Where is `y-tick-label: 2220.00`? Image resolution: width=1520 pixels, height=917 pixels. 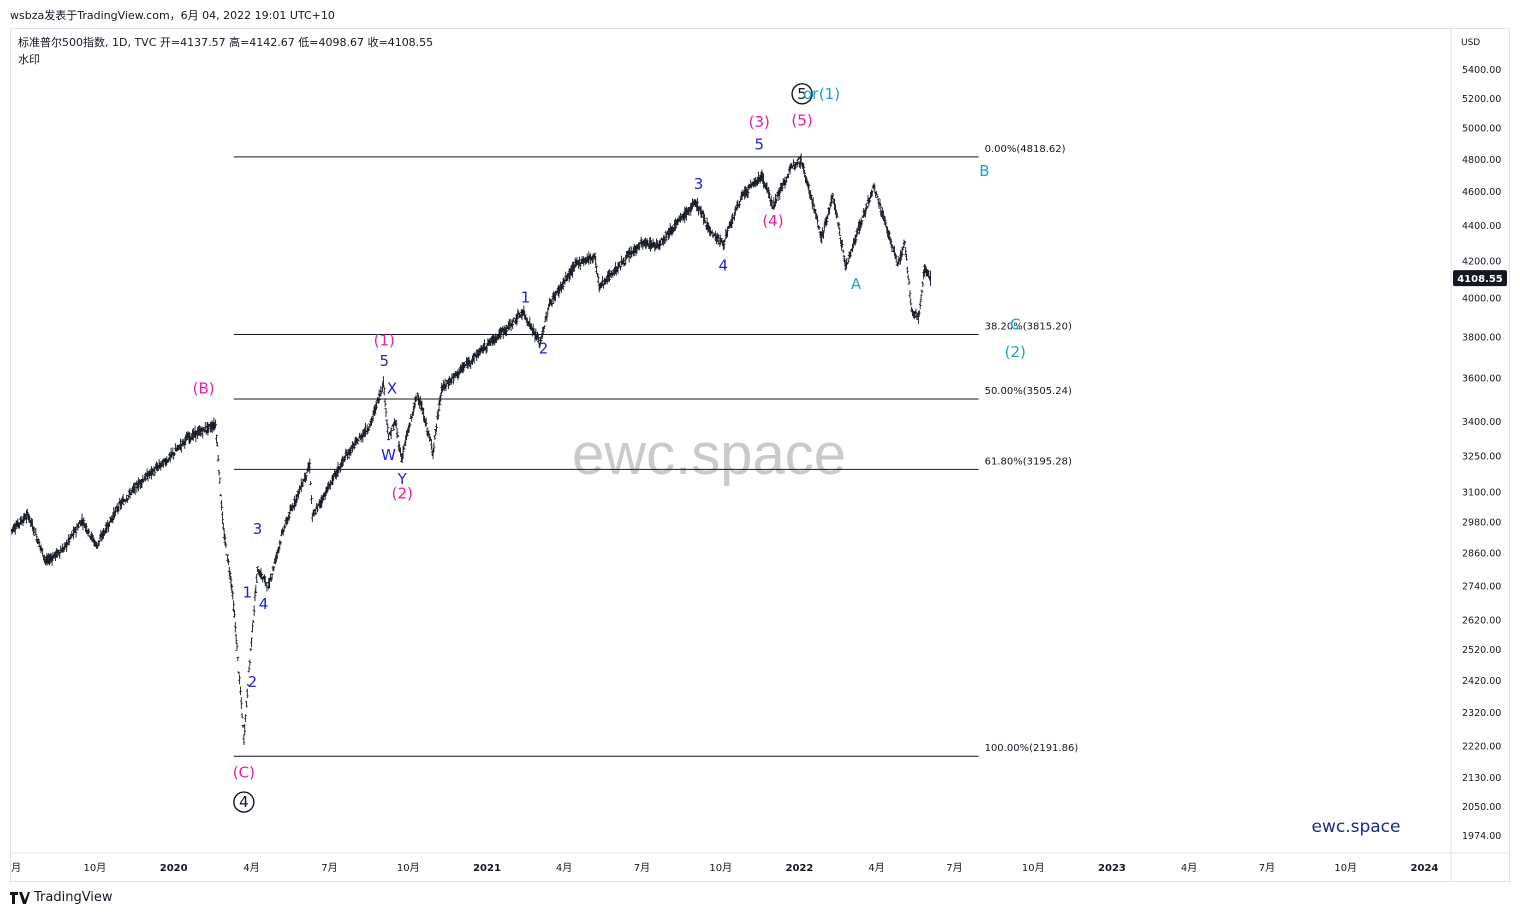
y-tick-label: 2220.00 is located at coordinates (1481, 746).